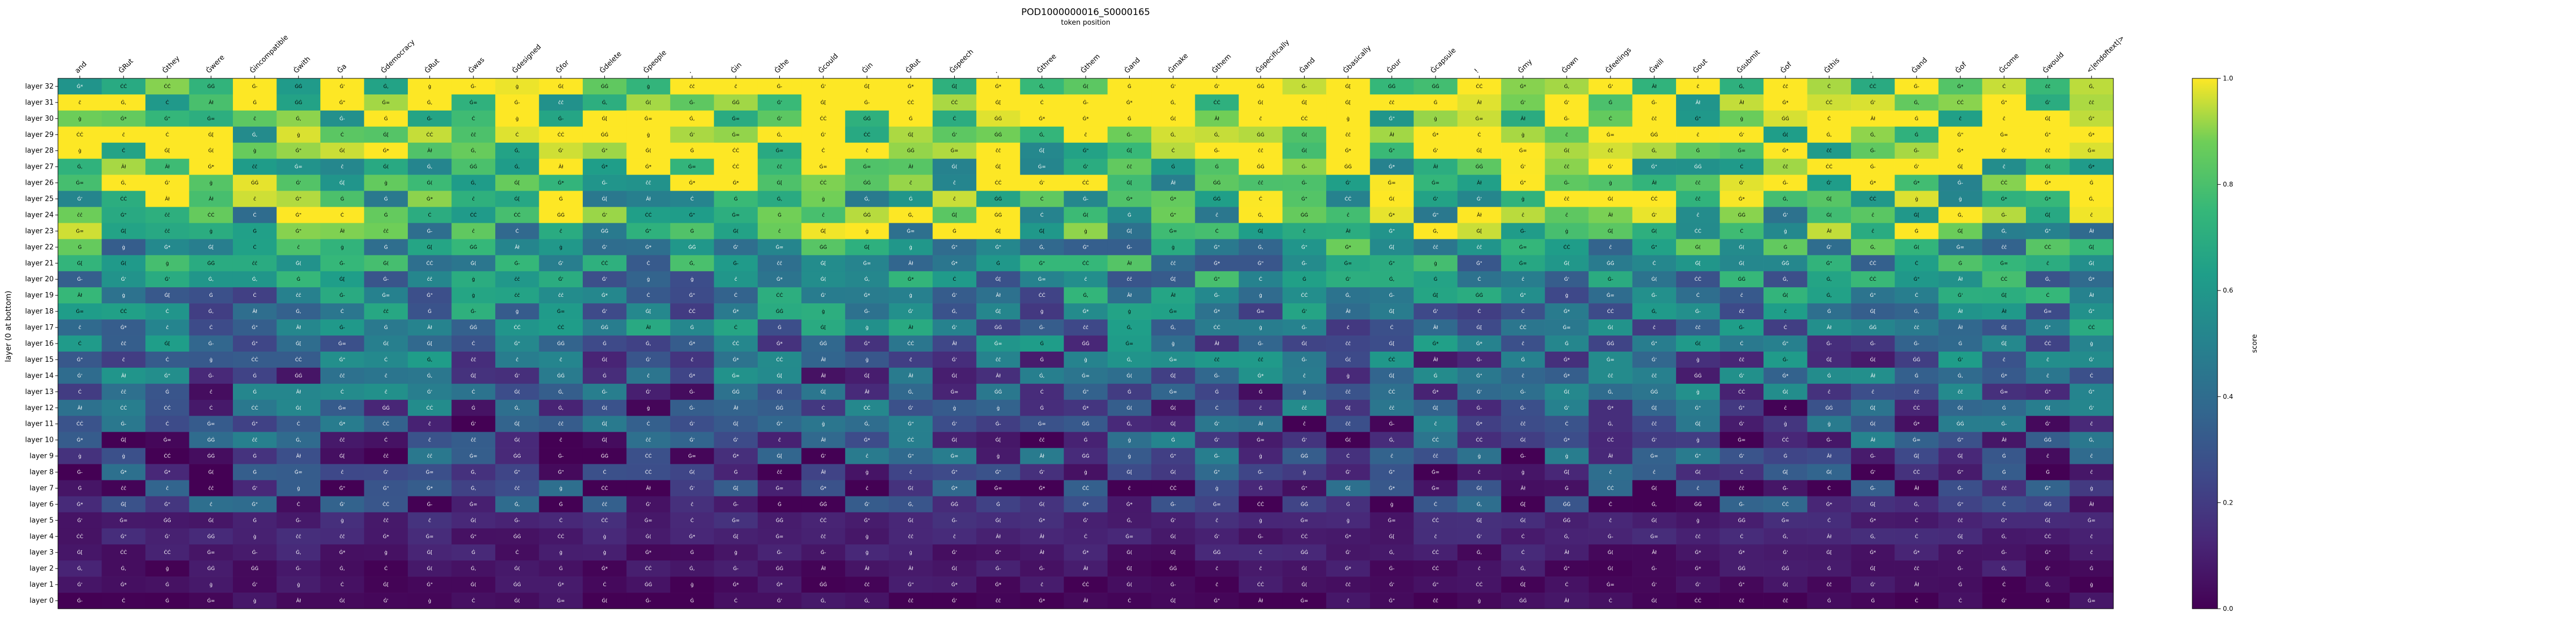  I want to click on x-tick-label: Ġthem, so click(1090, 63).